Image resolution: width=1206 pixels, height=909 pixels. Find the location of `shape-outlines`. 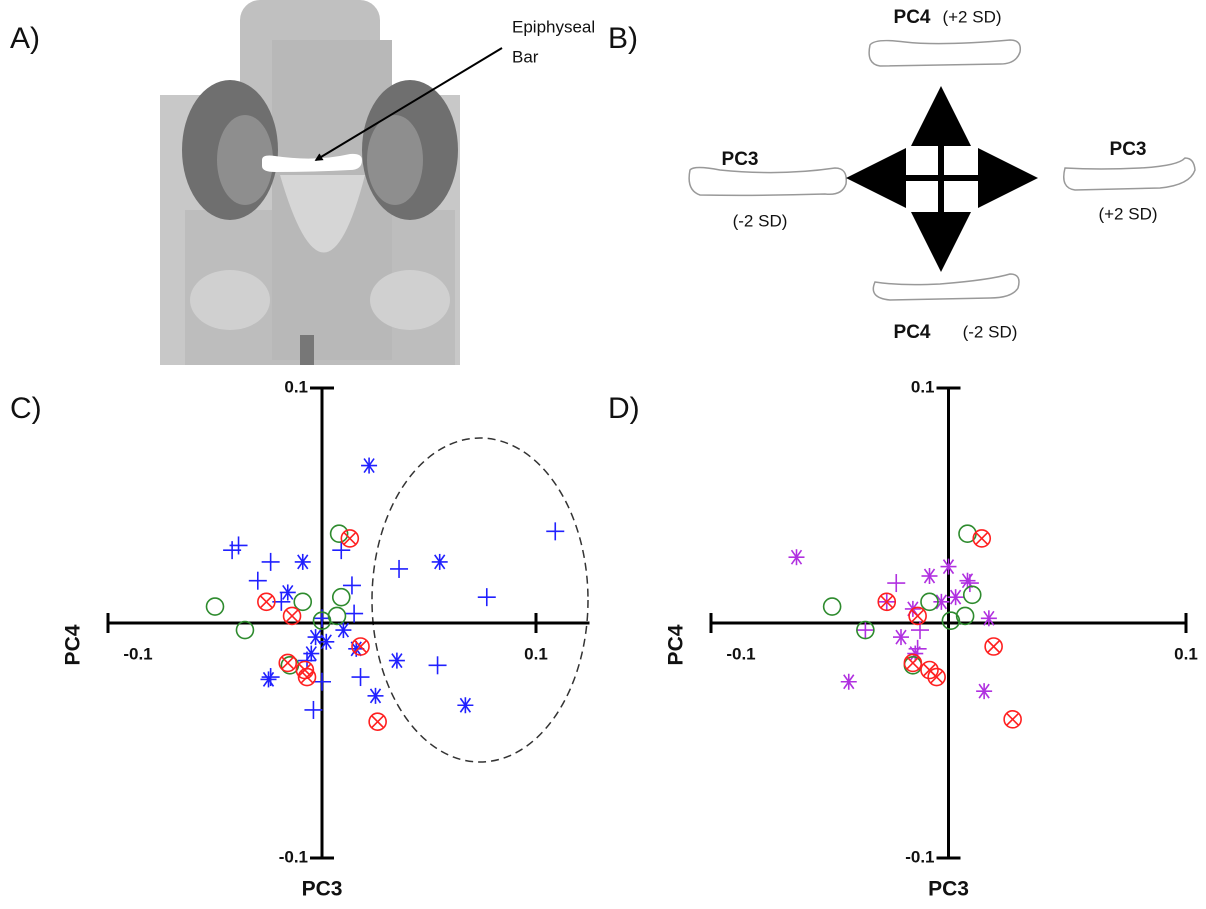

shape-outlines is located at coordinates (942, 170).